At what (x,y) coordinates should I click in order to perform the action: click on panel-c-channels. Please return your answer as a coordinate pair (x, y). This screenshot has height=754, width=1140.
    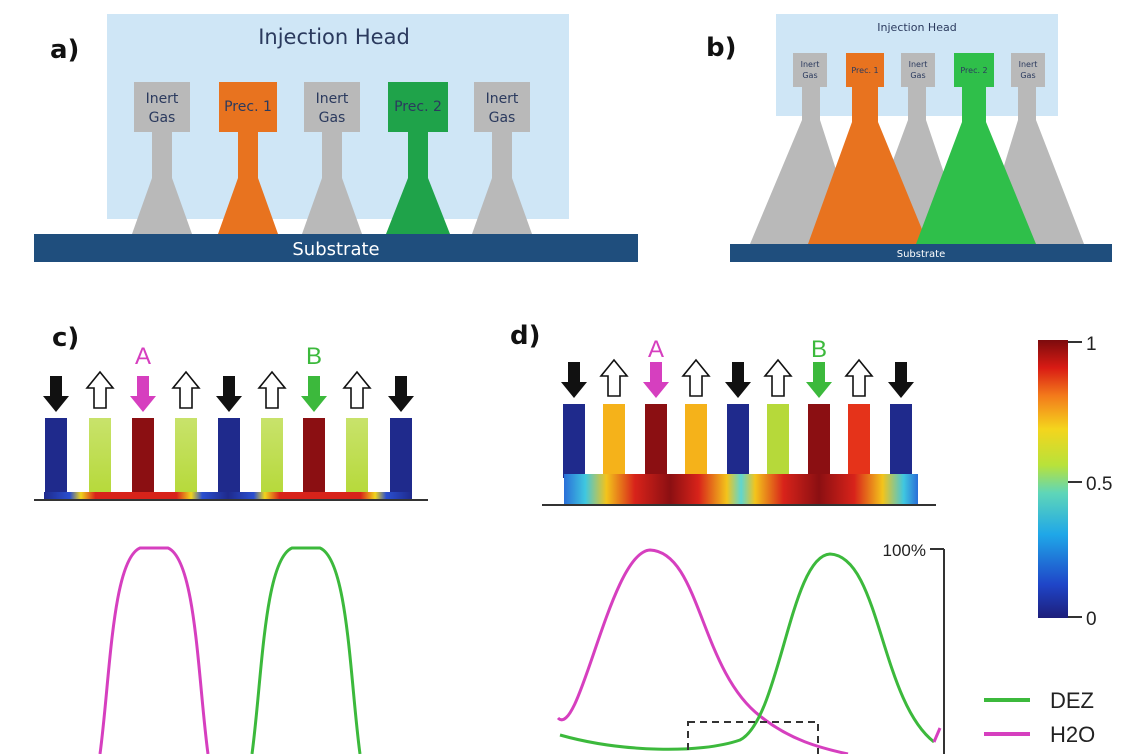
    Looking at the image, I should click on (228, 456).